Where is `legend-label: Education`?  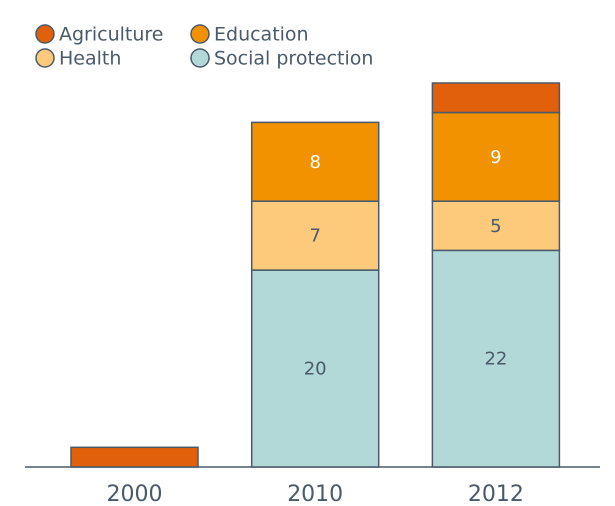
legend-label: Education is located at coordinates (261, 35).